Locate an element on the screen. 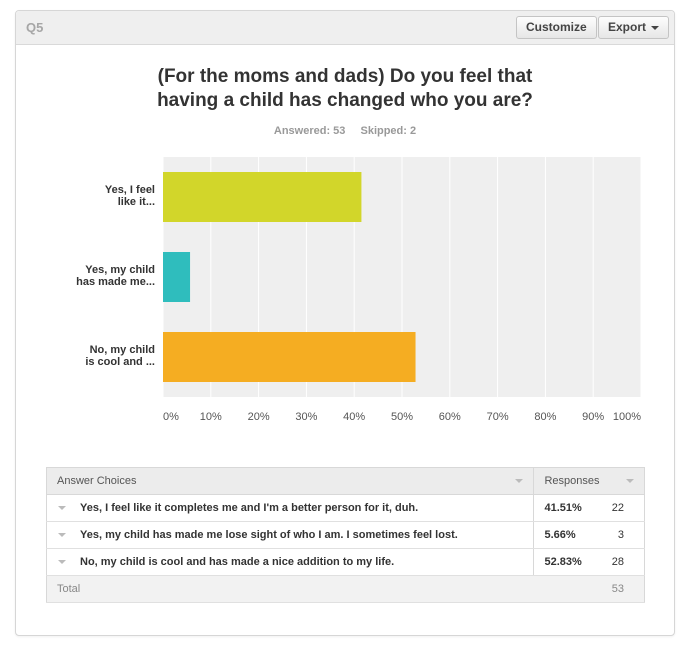 The width and height of the screenshot is (689, 651). response-percent: 41.51% is located at coordinates (564, 508).